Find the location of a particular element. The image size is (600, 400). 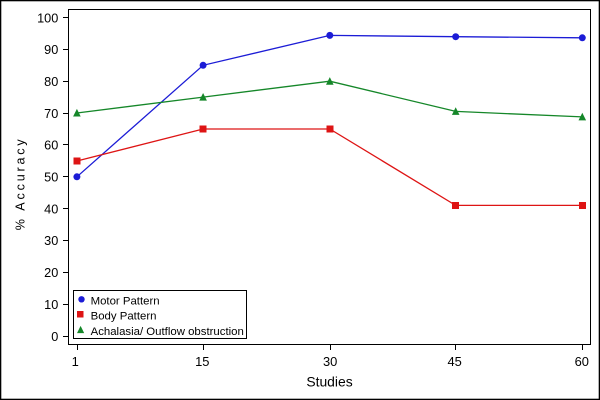

svg-text: 45 is located at coordinates (455, 361).